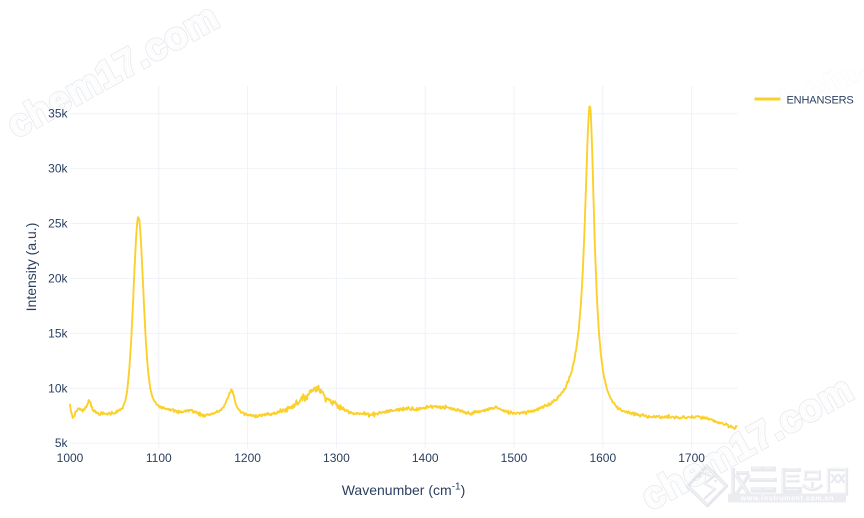  What do you see at coordinates (58, 278) in the screenshot?
I see `svg-text: 20k` at bounding box center [58, 278].